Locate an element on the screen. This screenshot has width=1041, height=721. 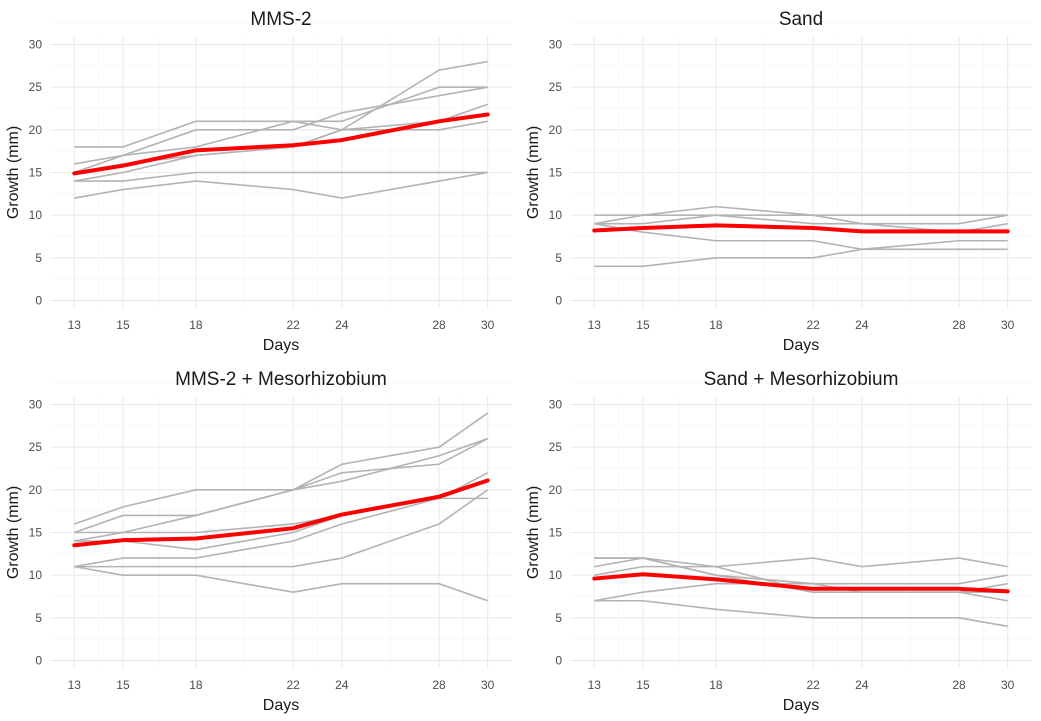
chart-title: MMS-2 is located at coordinates (280, 19).